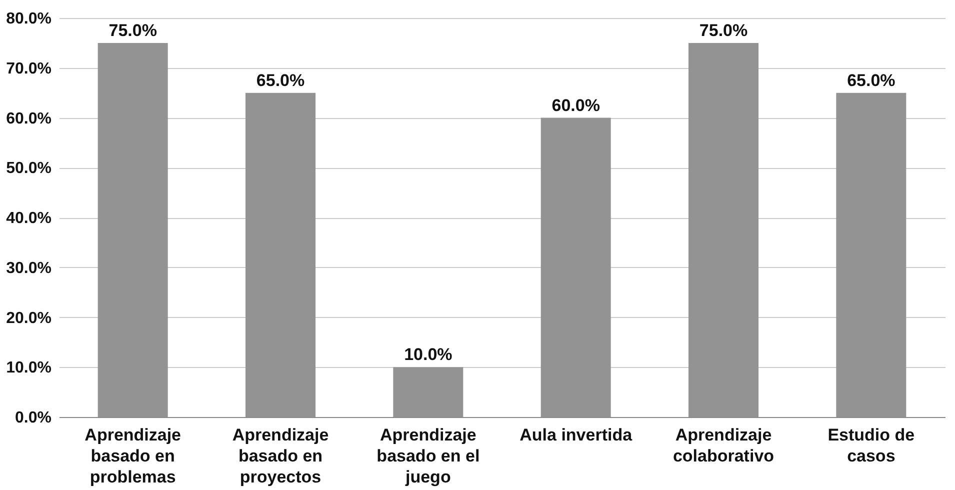  I want to click on x-tick-label: Aprendizaje colaborativo, so click(723, 446).